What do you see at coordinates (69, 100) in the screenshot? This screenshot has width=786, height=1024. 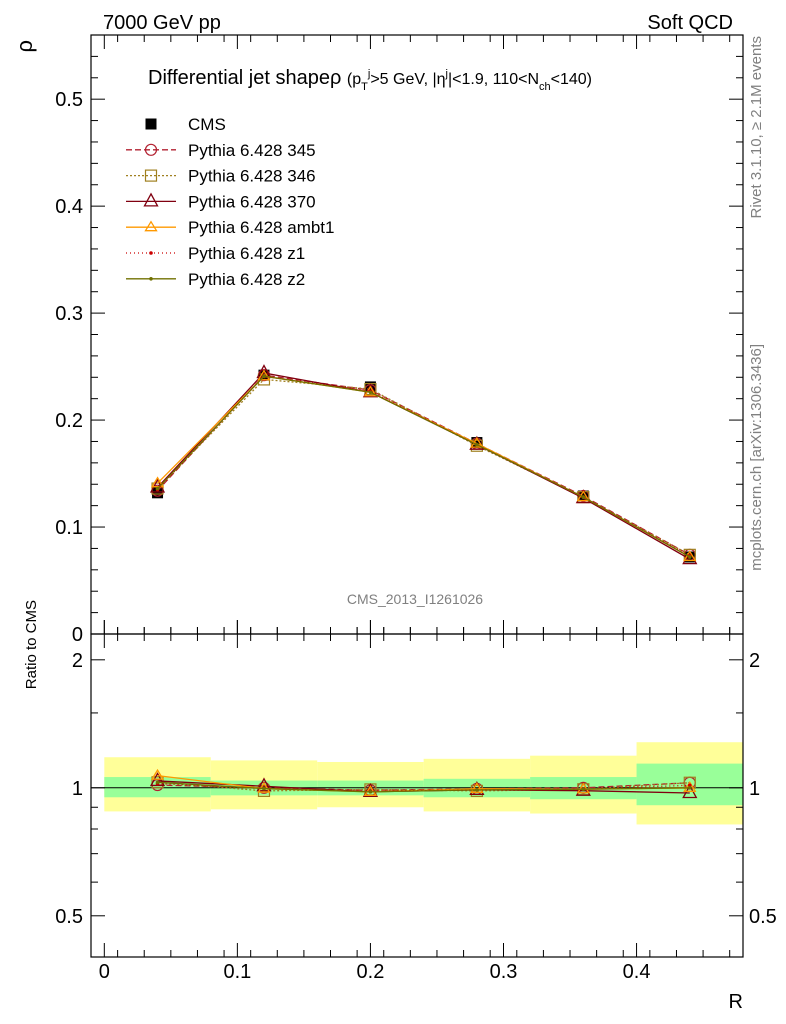 I see `main-y-tick-label: 0.5` at bounding box center [69, 100].